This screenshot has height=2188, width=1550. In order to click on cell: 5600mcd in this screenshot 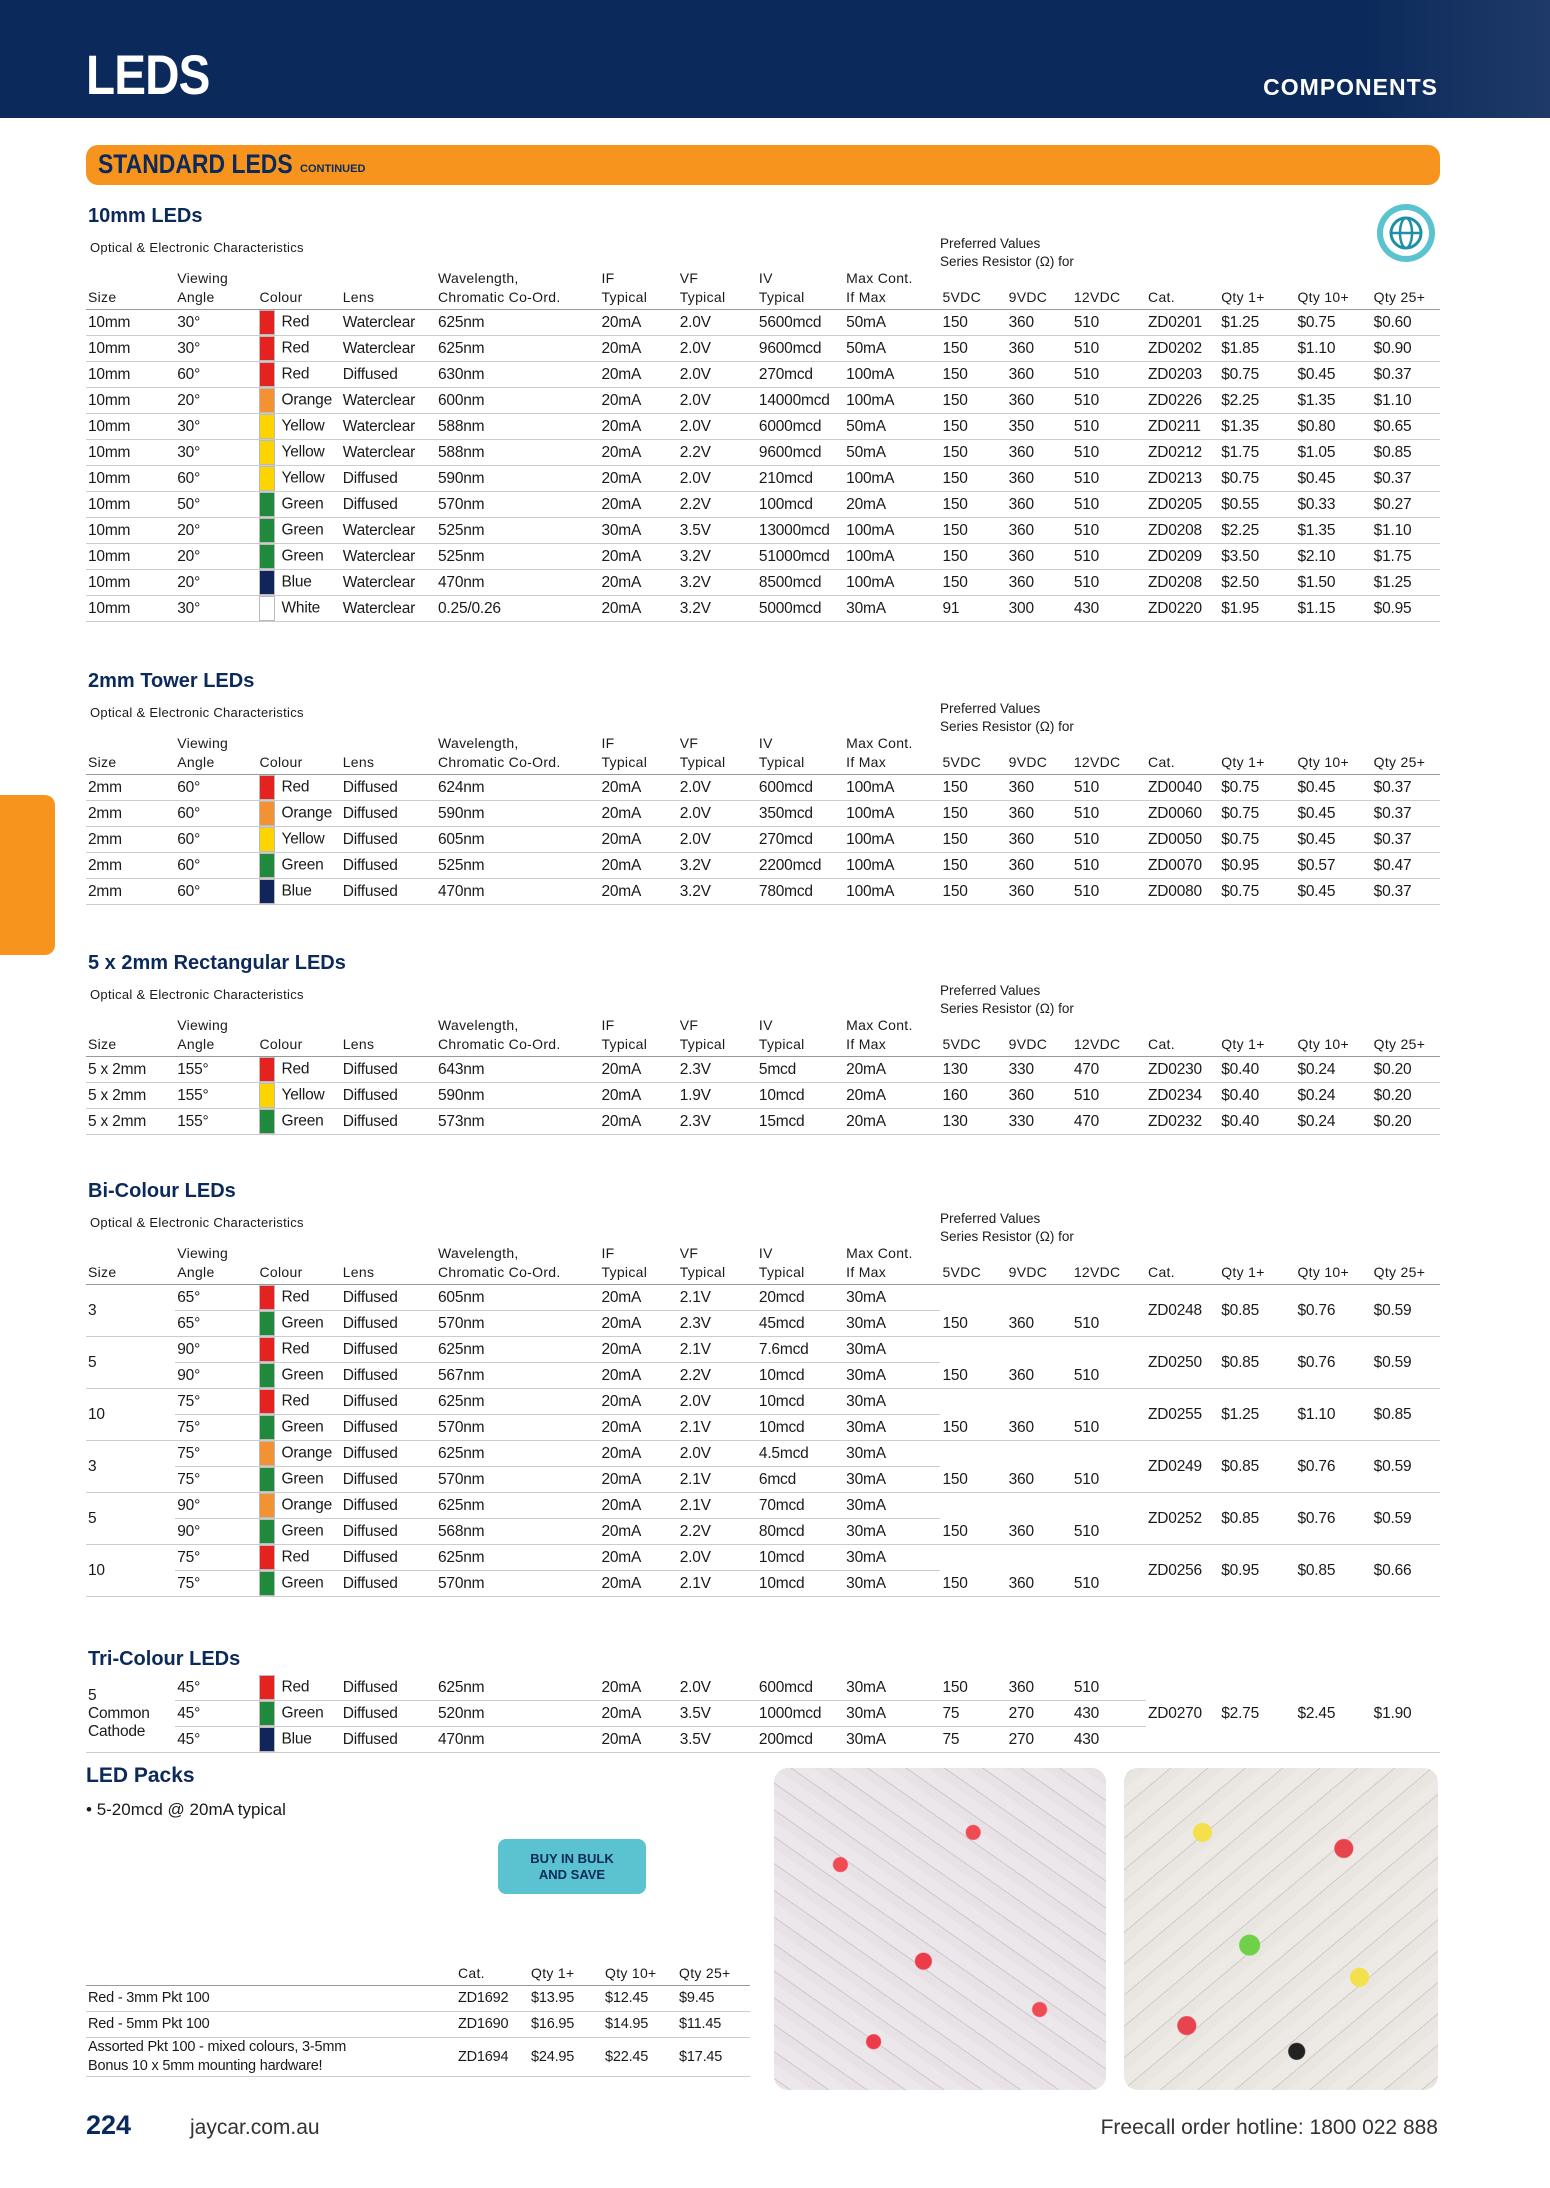, I will do `click(800, 322)`.